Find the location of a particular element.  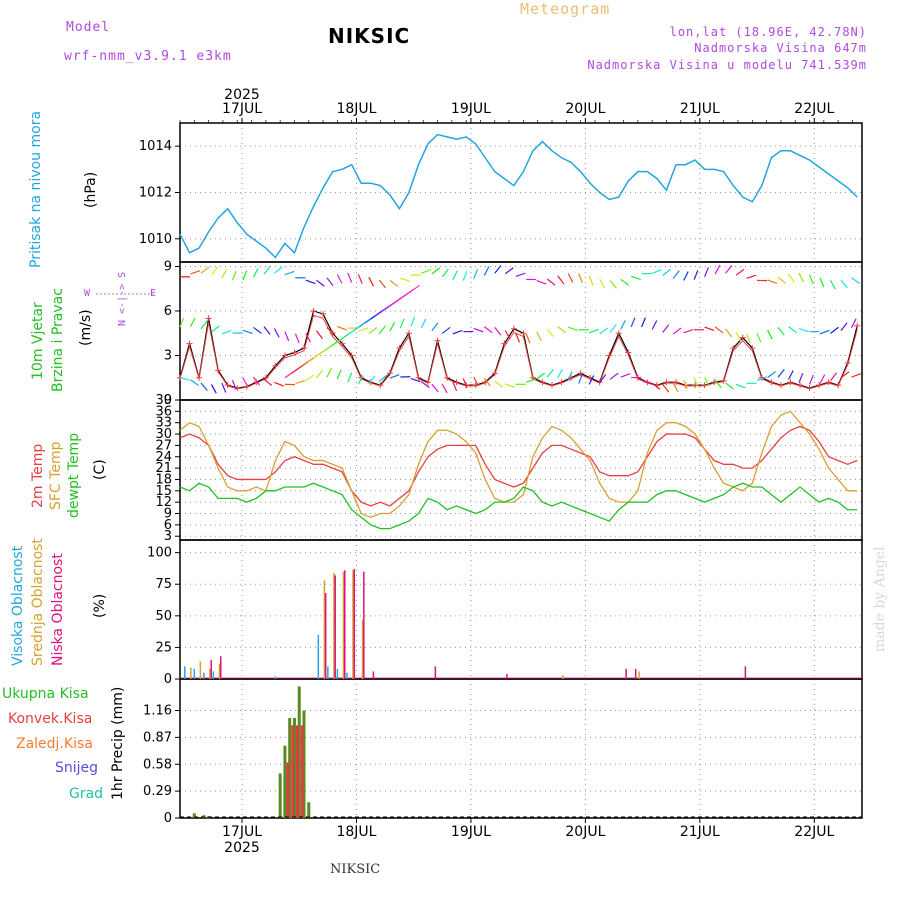

legend-conv-rain: Konvek.Kisa is located at coordinates (50, 719).